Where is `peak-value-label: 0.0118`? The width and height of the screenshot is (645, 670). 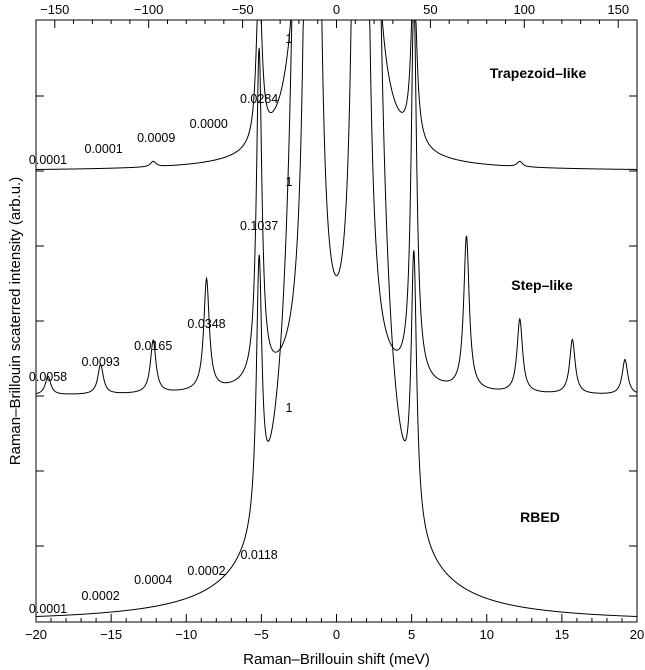
peak-value-label: 0.0118 is located at coordinates (258, 555).